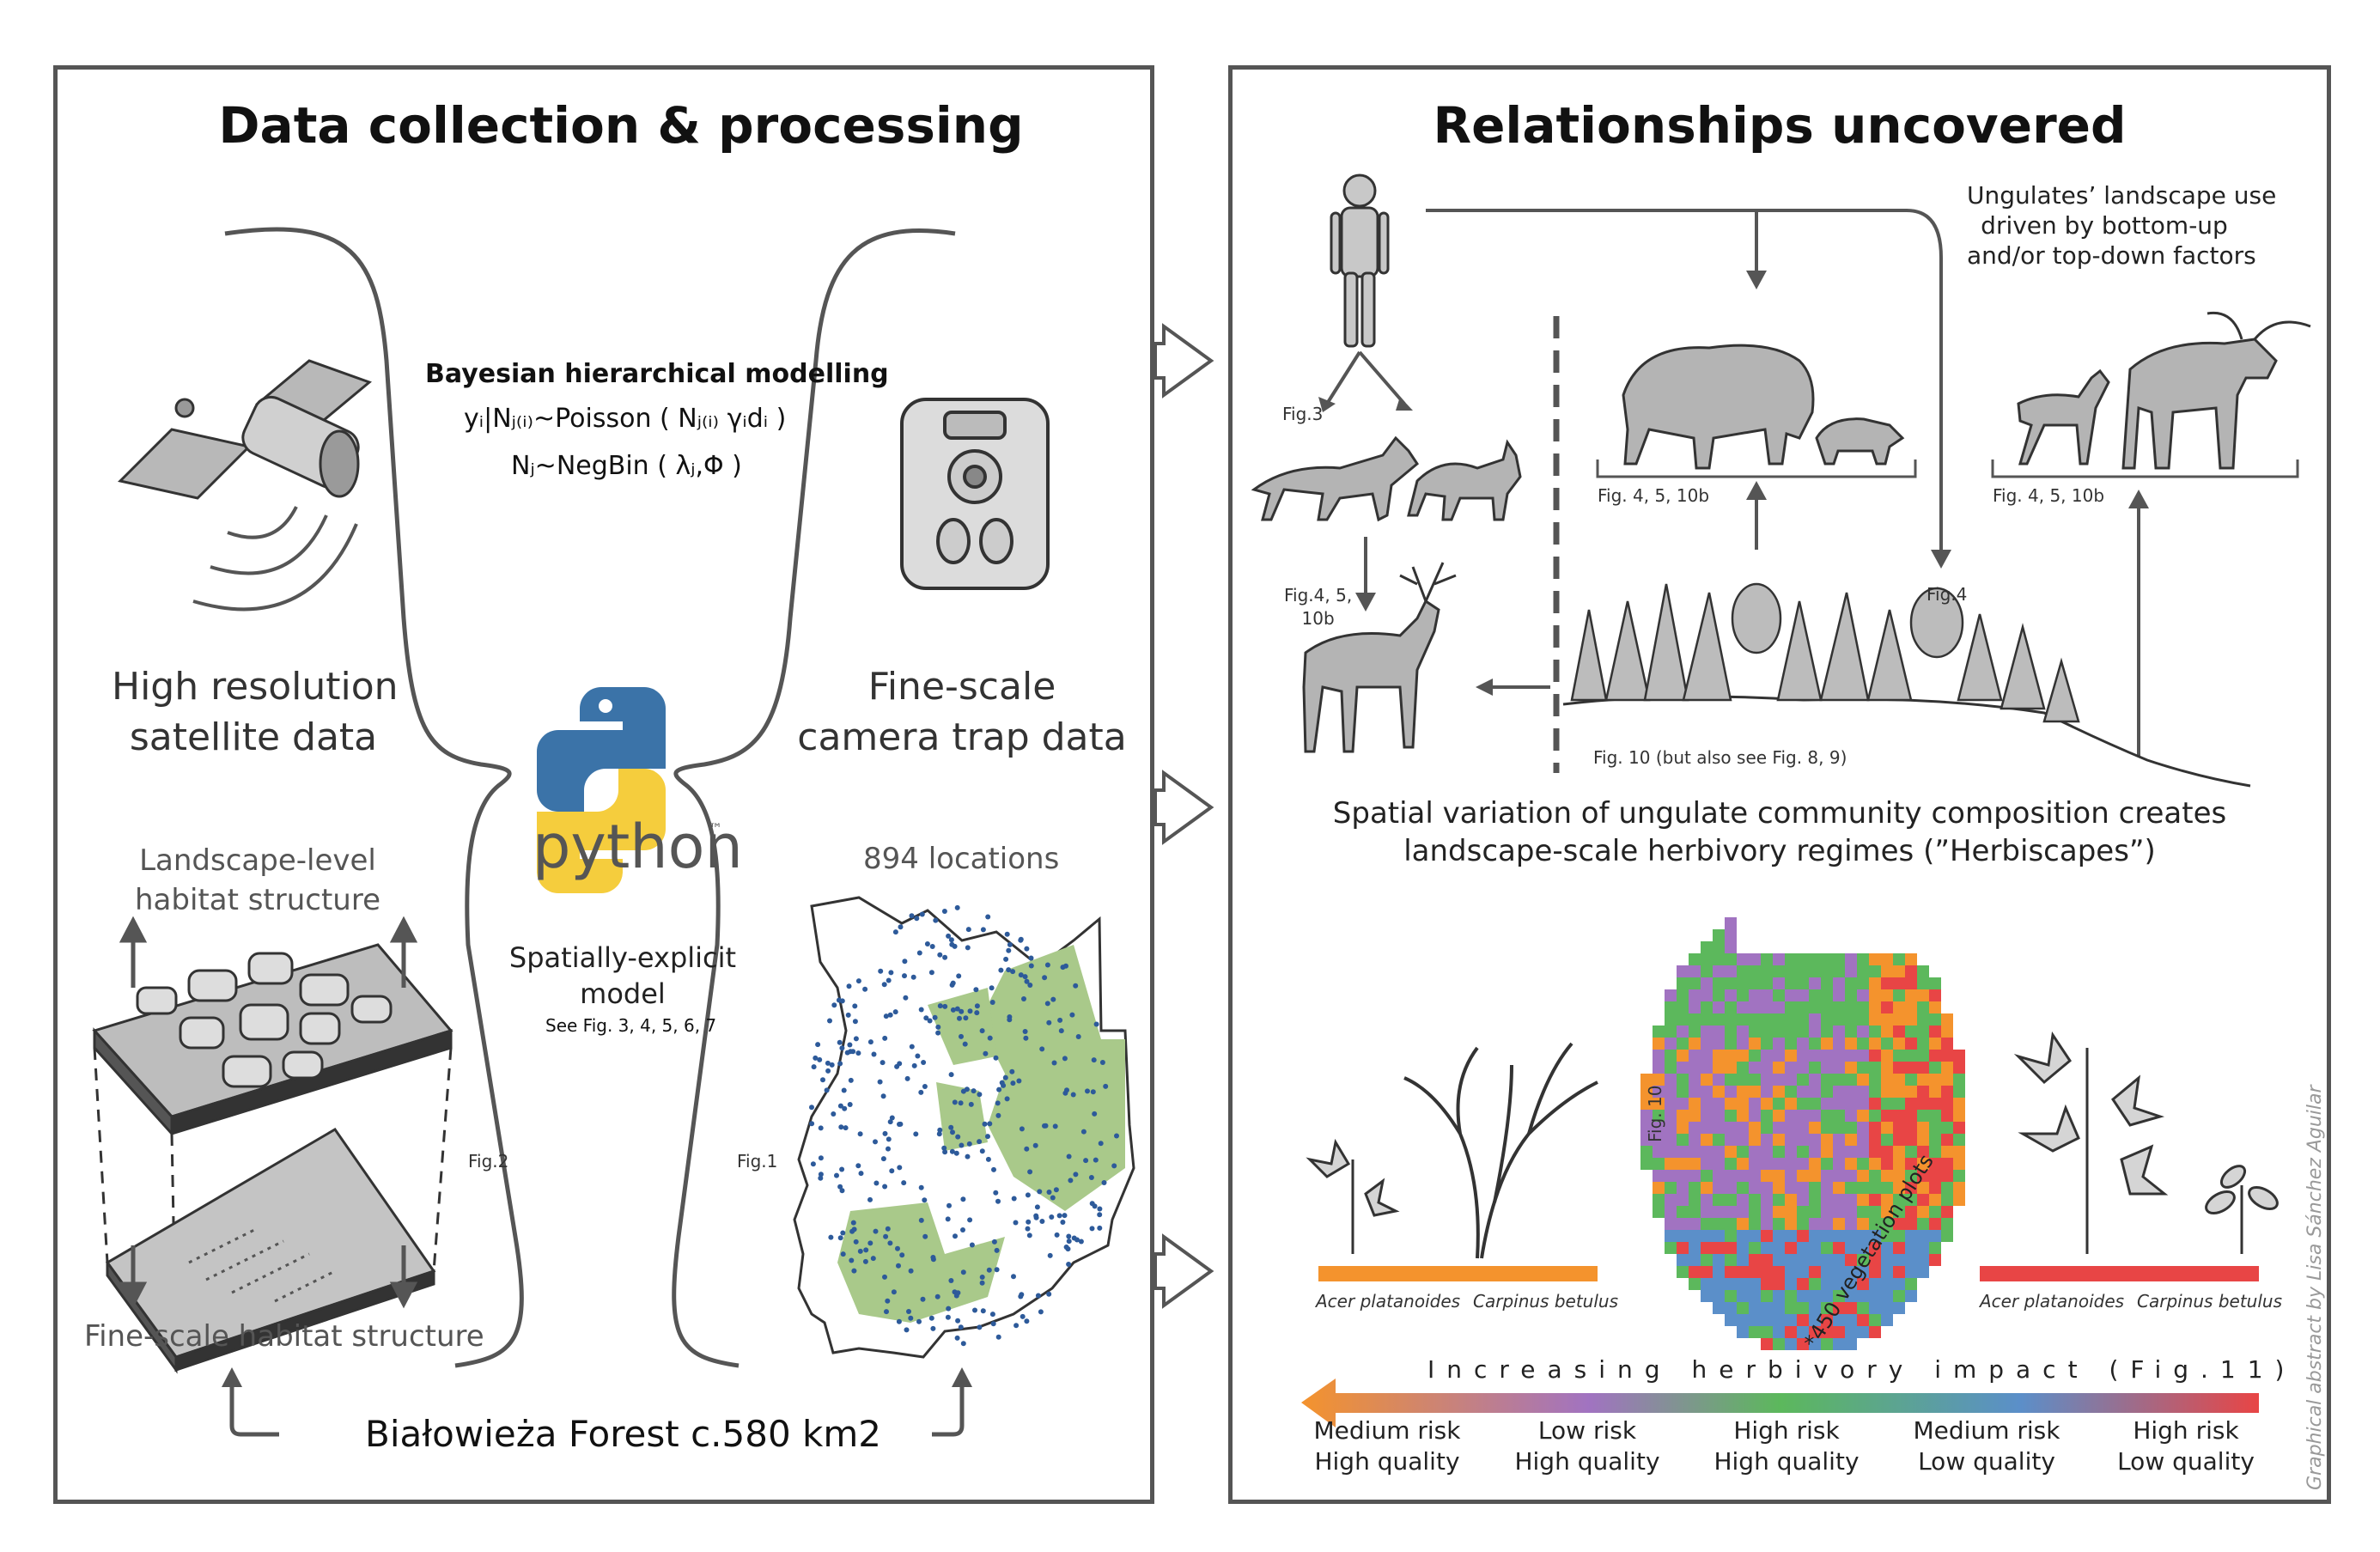 This screenshot has height=1552, width=2380. I want to click on risk-1-line-2: High quality, so click(1387, 1461).